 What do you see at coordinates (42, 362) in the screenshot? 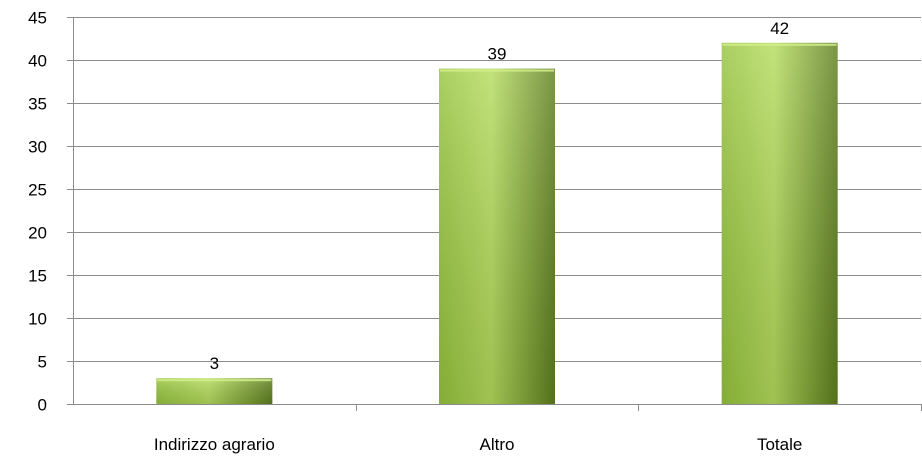
I see `y-tick-label: 5` at bounding box center [42, 362].